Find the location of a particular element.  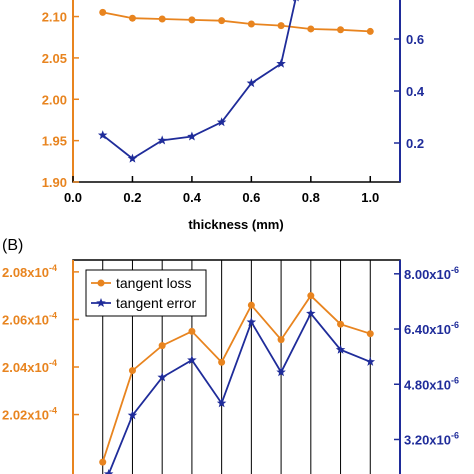

y-left-tick-label: 2.08x10⁻⁴ is located at coordinates (29, 271).